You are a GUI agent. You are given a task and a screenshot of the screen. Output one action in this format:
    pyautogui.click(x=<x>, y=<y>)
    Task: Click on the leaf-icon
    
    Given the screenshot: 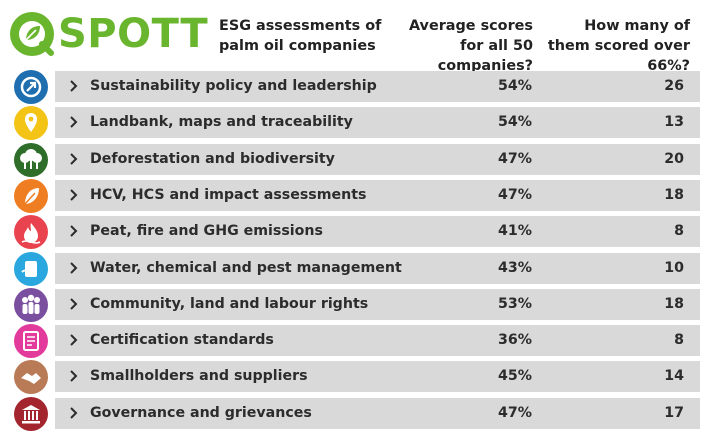 What is the action you would take?
    pyautogui.click(x=31, y=196)
    